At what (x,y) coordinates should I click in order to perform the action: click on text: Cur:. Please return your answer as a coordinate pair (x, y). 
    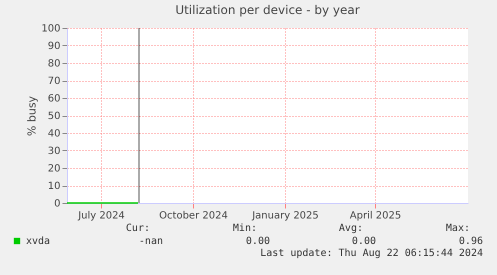
    Looking at the image, I should click on (138, 228).